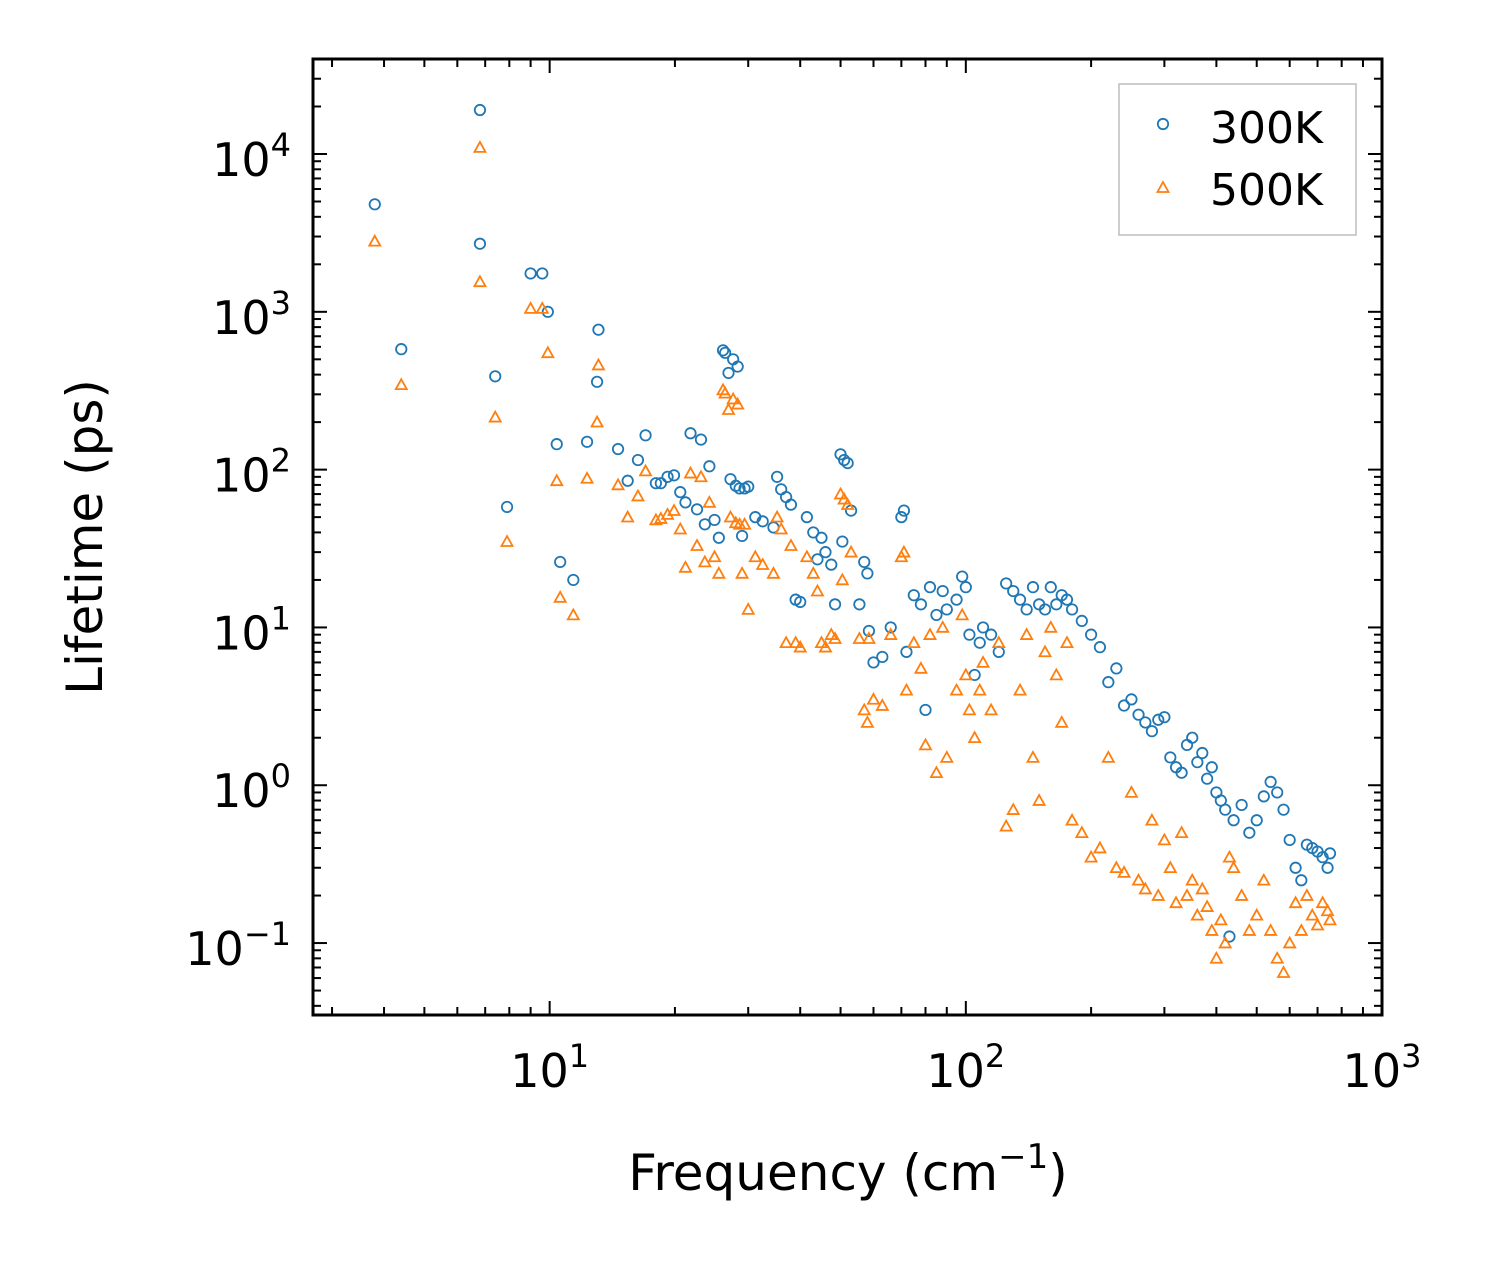  What do you see at coordinates (813, 1173) in the screenshot?
I see `x-axis-label-main: Frequency (cm` at bounding box center [813, 1173].